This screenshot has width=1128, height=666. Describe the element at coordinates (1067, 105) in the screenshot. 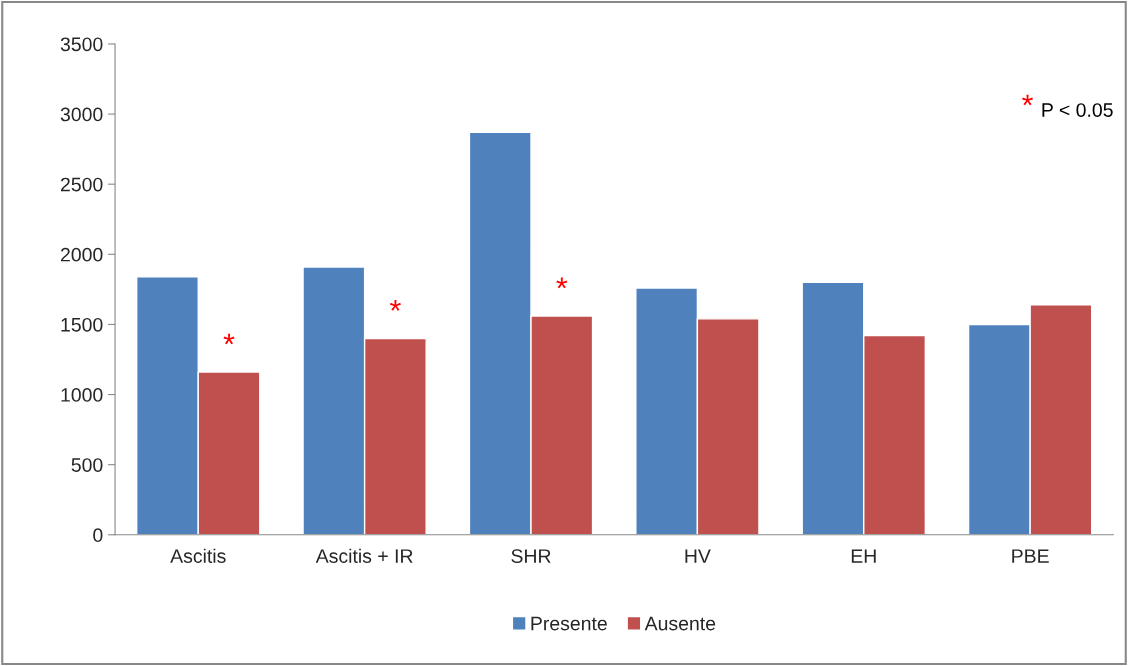

I see `annotation: * P < 0.05` at that location.